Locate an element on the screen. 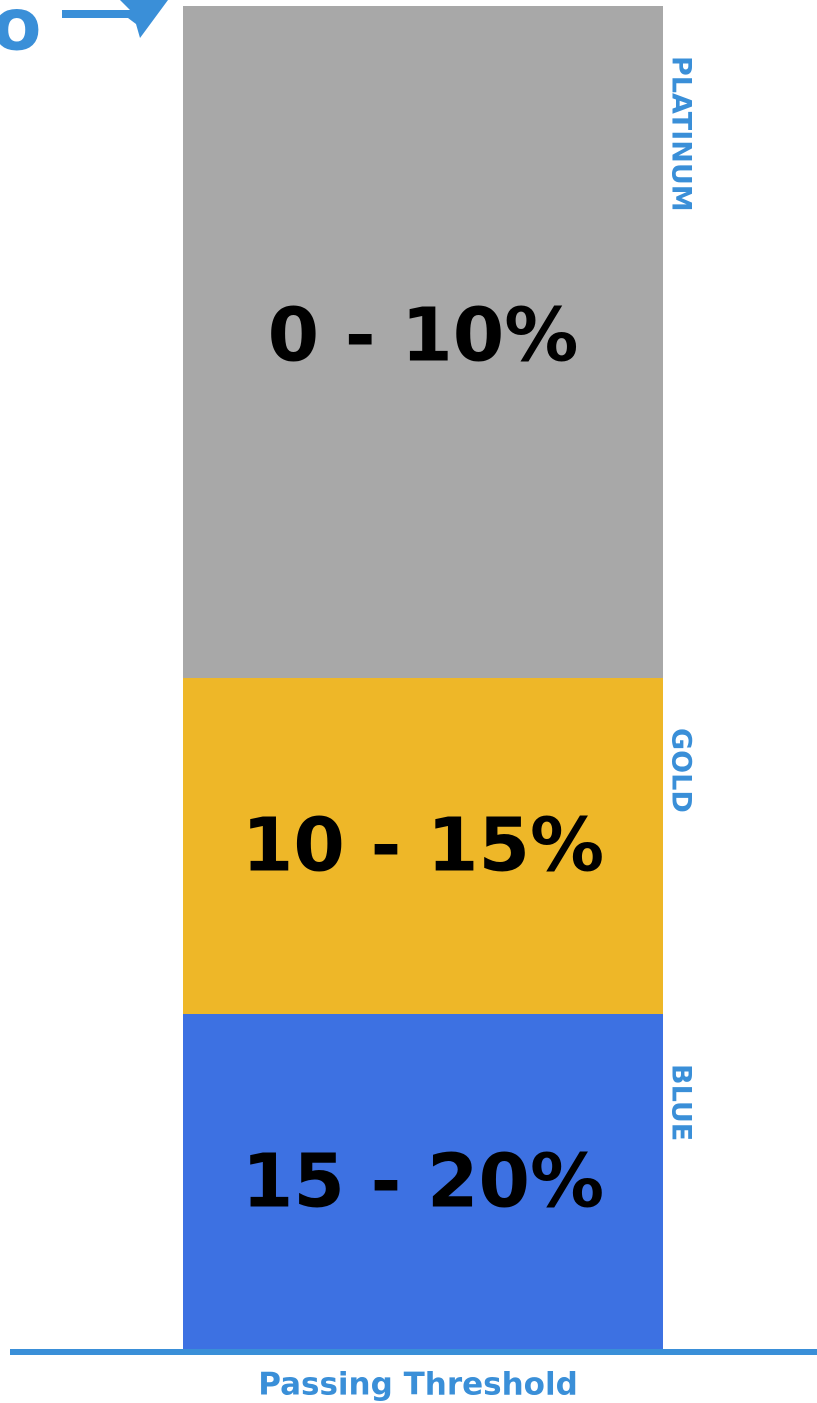 This screenshot has height=1403, width=817. baseline is located at coordinates (413, 1352).